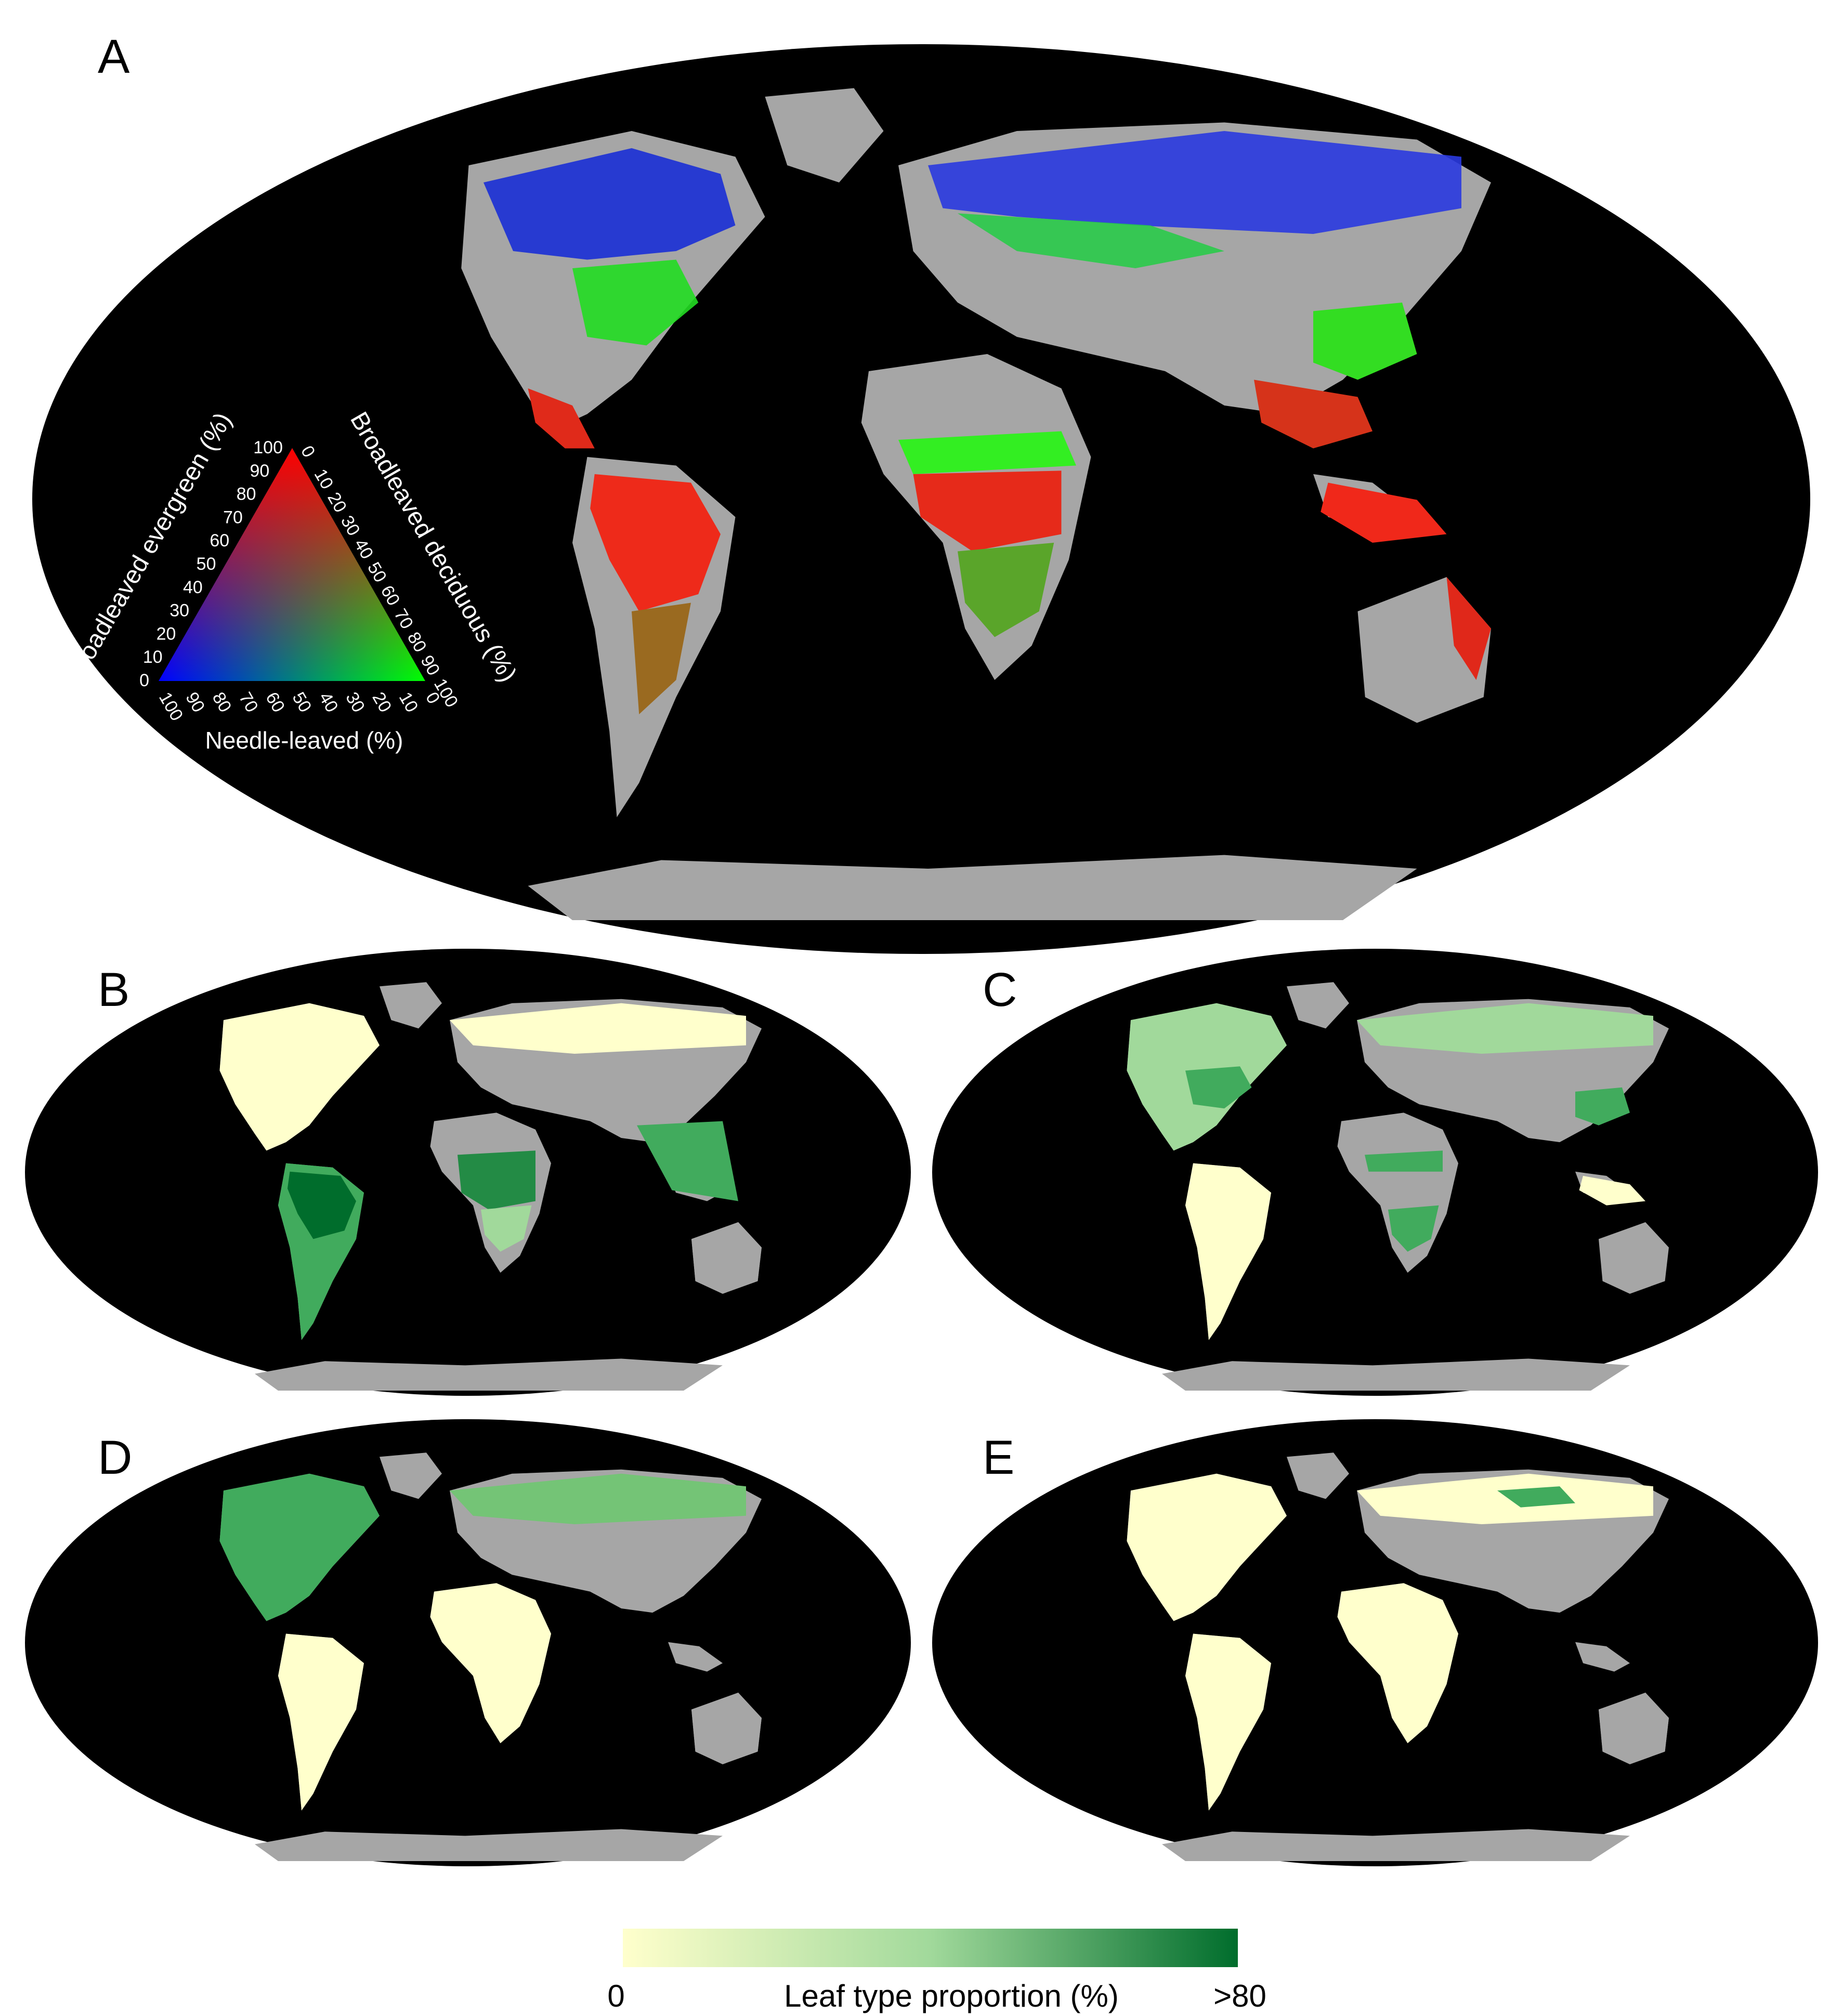 Image resolution: width=1843 pixels, height=2016 pixels. Describe the element at coordinates (153, 657) in the screenshot. I see `ternary-tick-label: 10` at that location.